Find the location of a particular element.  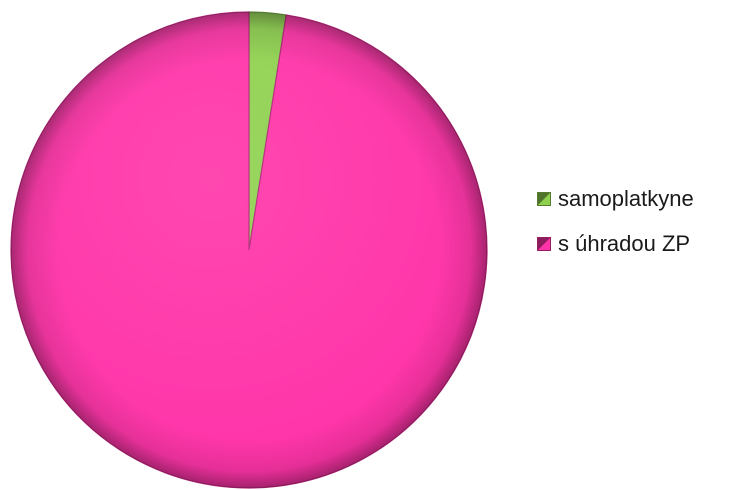

legend-label-samoplatkyne: samoplatkyne is located at coordinates (626, 198).